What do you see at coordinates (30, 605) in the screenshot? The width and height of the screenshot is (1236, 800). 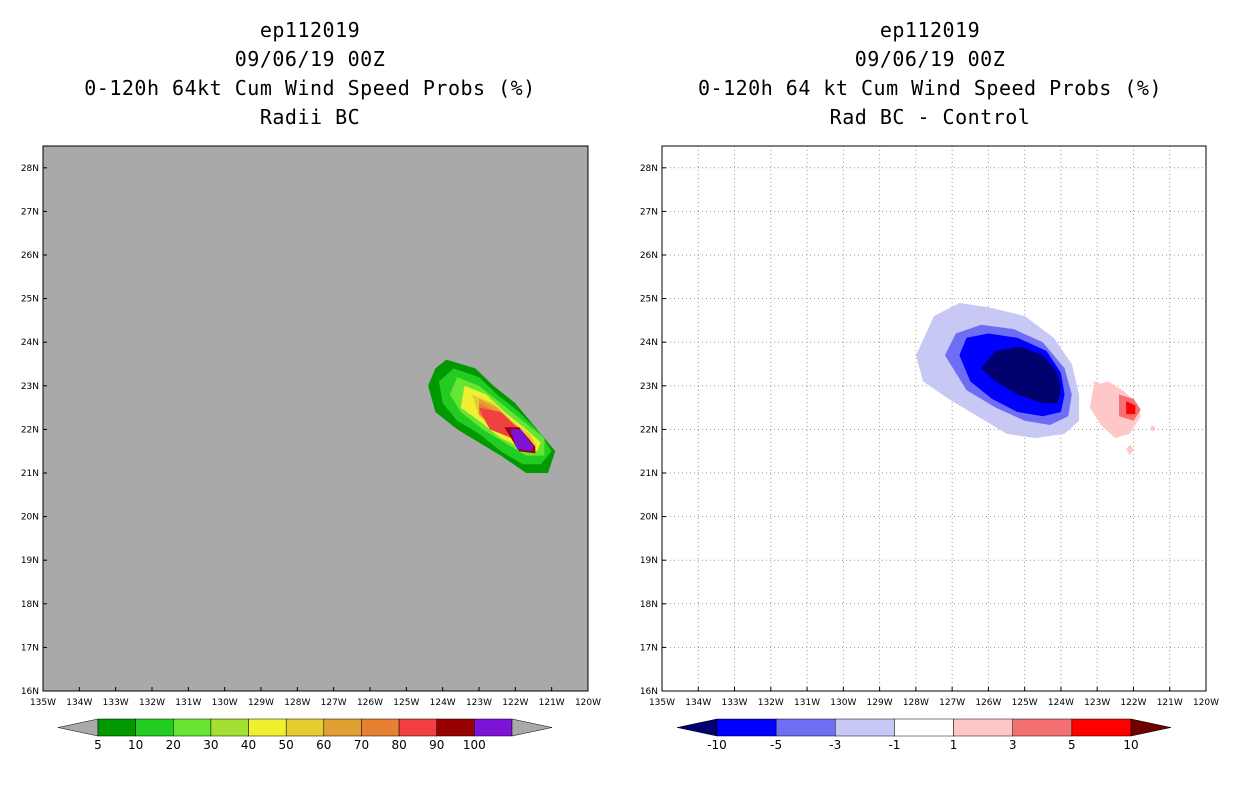 I see `left-y-tick-label: 18N` at bounding box center [30, 605].